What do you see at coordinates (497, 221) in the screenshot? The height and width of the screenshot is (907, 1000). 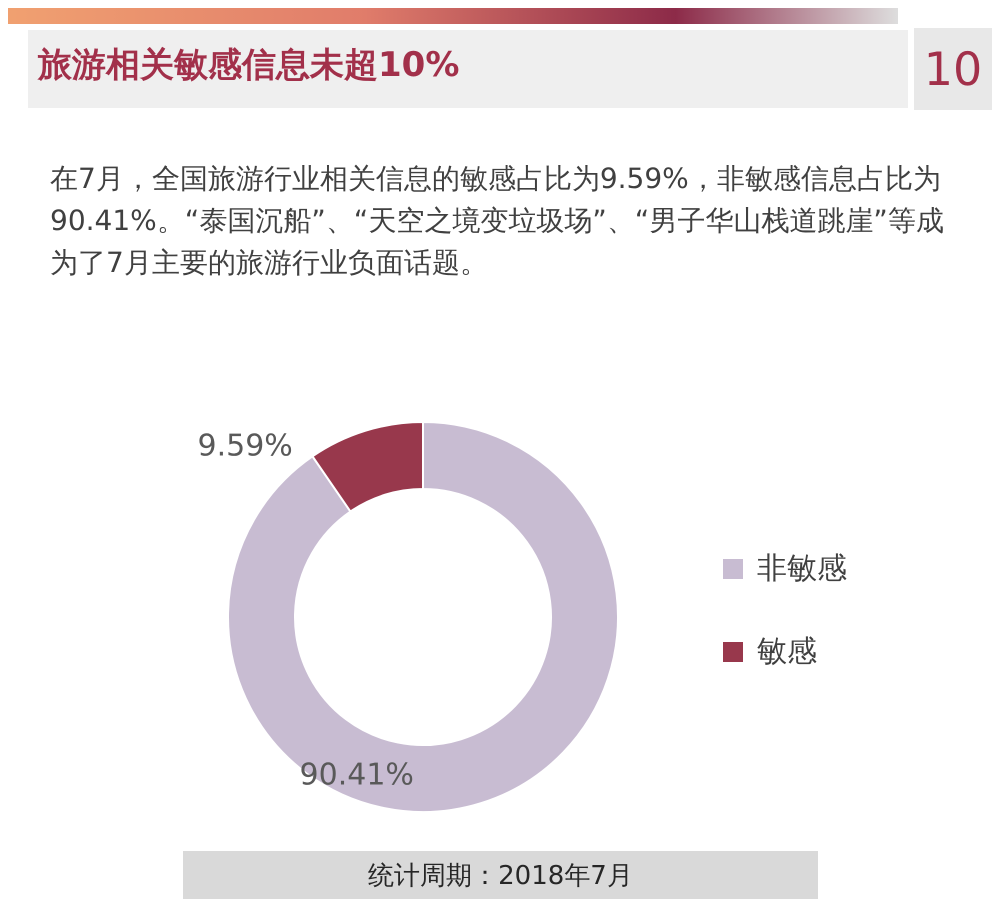 I see `chart-subtitle: 在7月，全国旅游行业相关信息的敏感占比为9.59%，非敏感信息占比为90.41%。“泰国沉船”、“天空之境变垃圾场”、“男子华山栈道跳崖”等成为了7月主要的旅游行业负面话题。` at bounding box center [497, 221].